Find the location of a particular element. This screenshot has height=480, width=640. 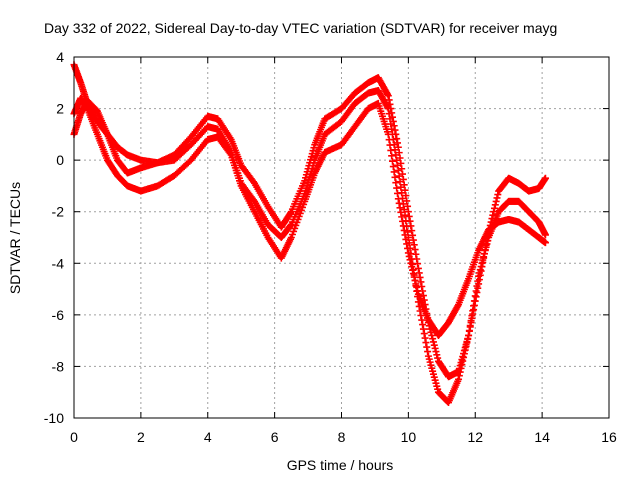

y-tick-label: -8 is located at coordinates (58, 366).